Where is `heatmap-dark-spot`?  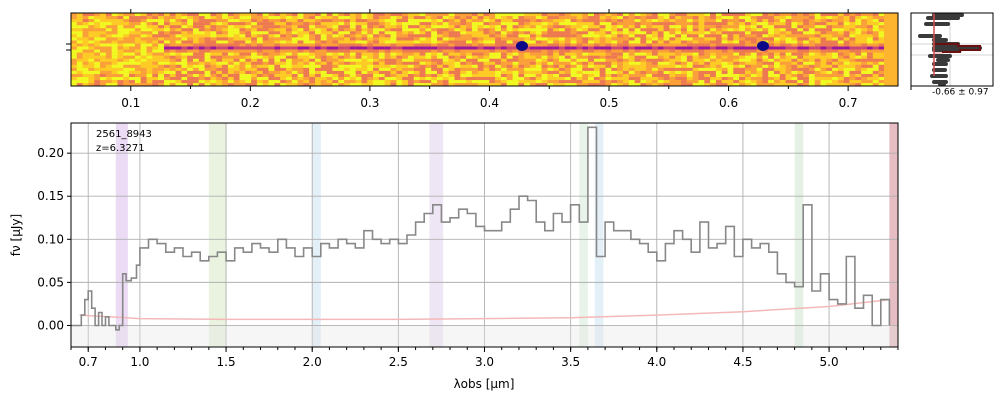
heatmap-dark-spot is located at coordinates (522, 46).